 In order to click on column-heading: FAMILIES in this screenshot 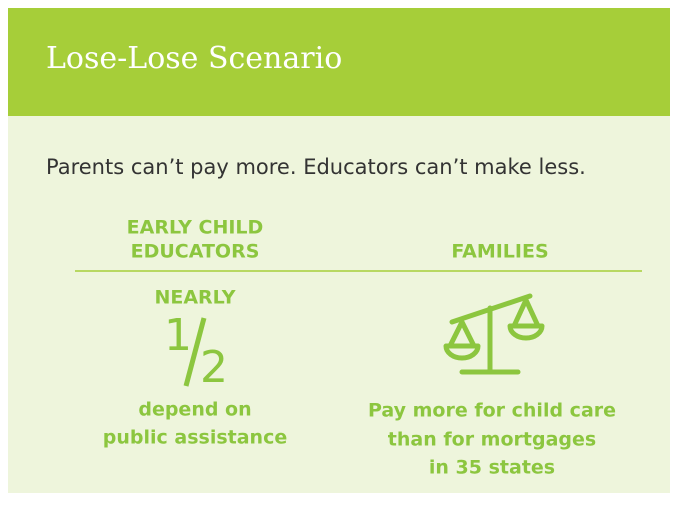, I will do `click(499, 252)`.